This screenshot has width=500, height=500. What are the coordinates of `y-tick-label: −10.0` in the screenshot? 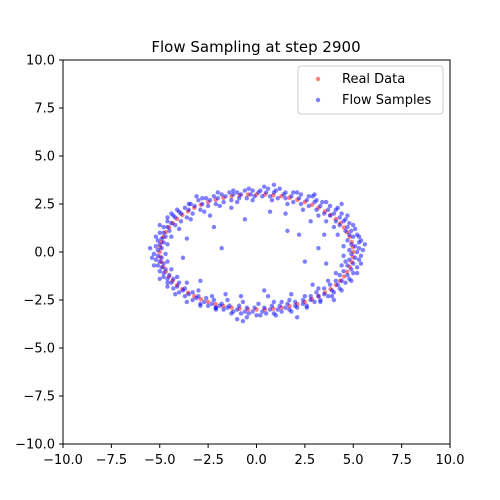 It's located at (35, 445).